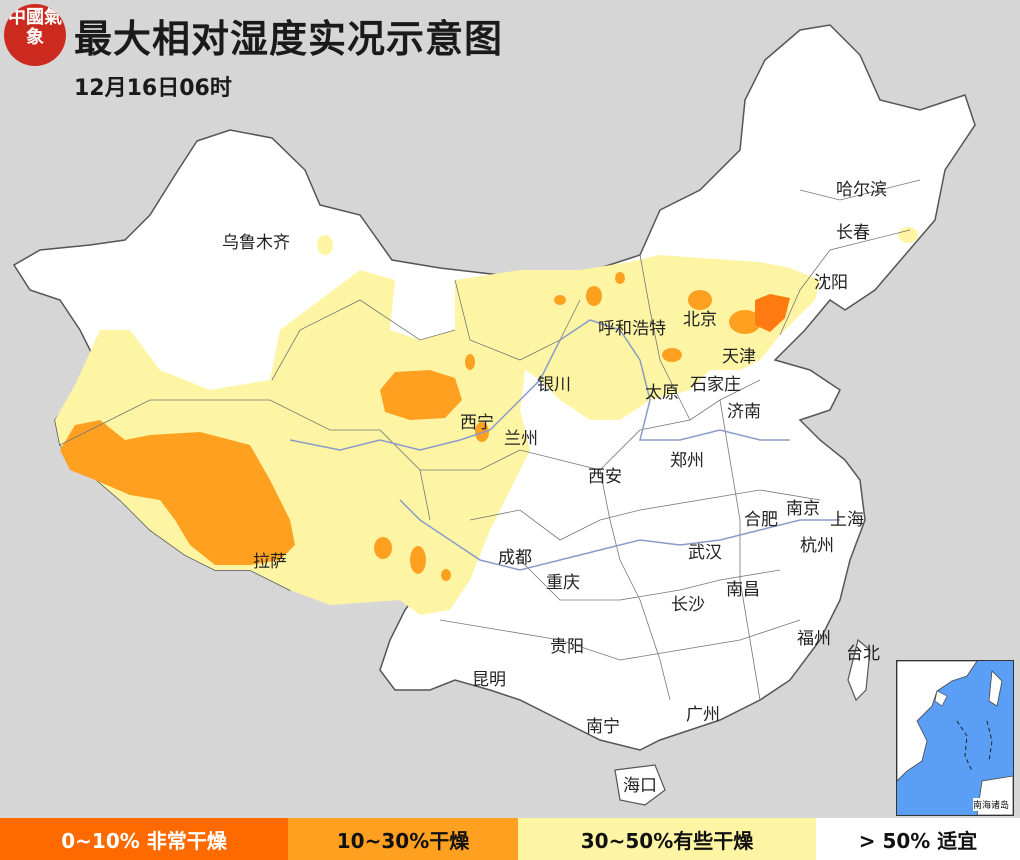  I want to click on somewhat-dry-spot-wulumuqi, so click(325, 245).